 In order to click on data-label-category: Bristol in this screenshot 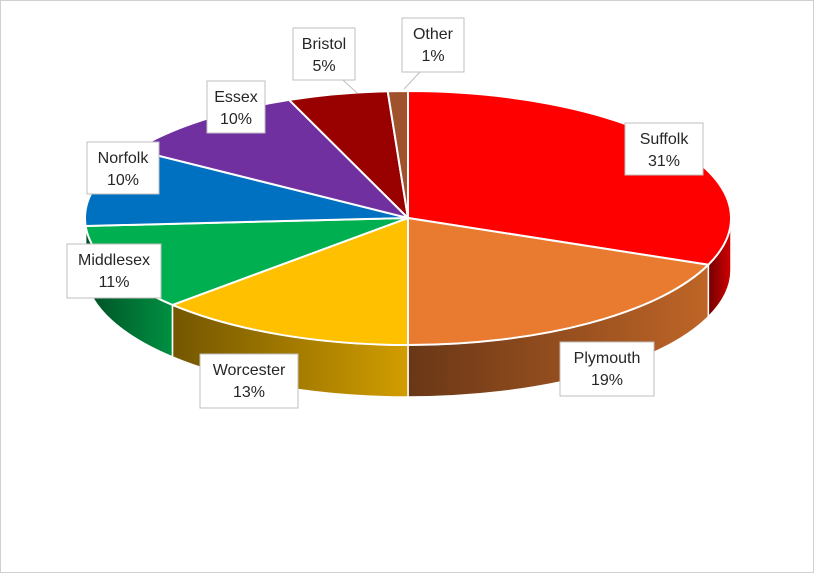, I will do `click(324, 44)`.